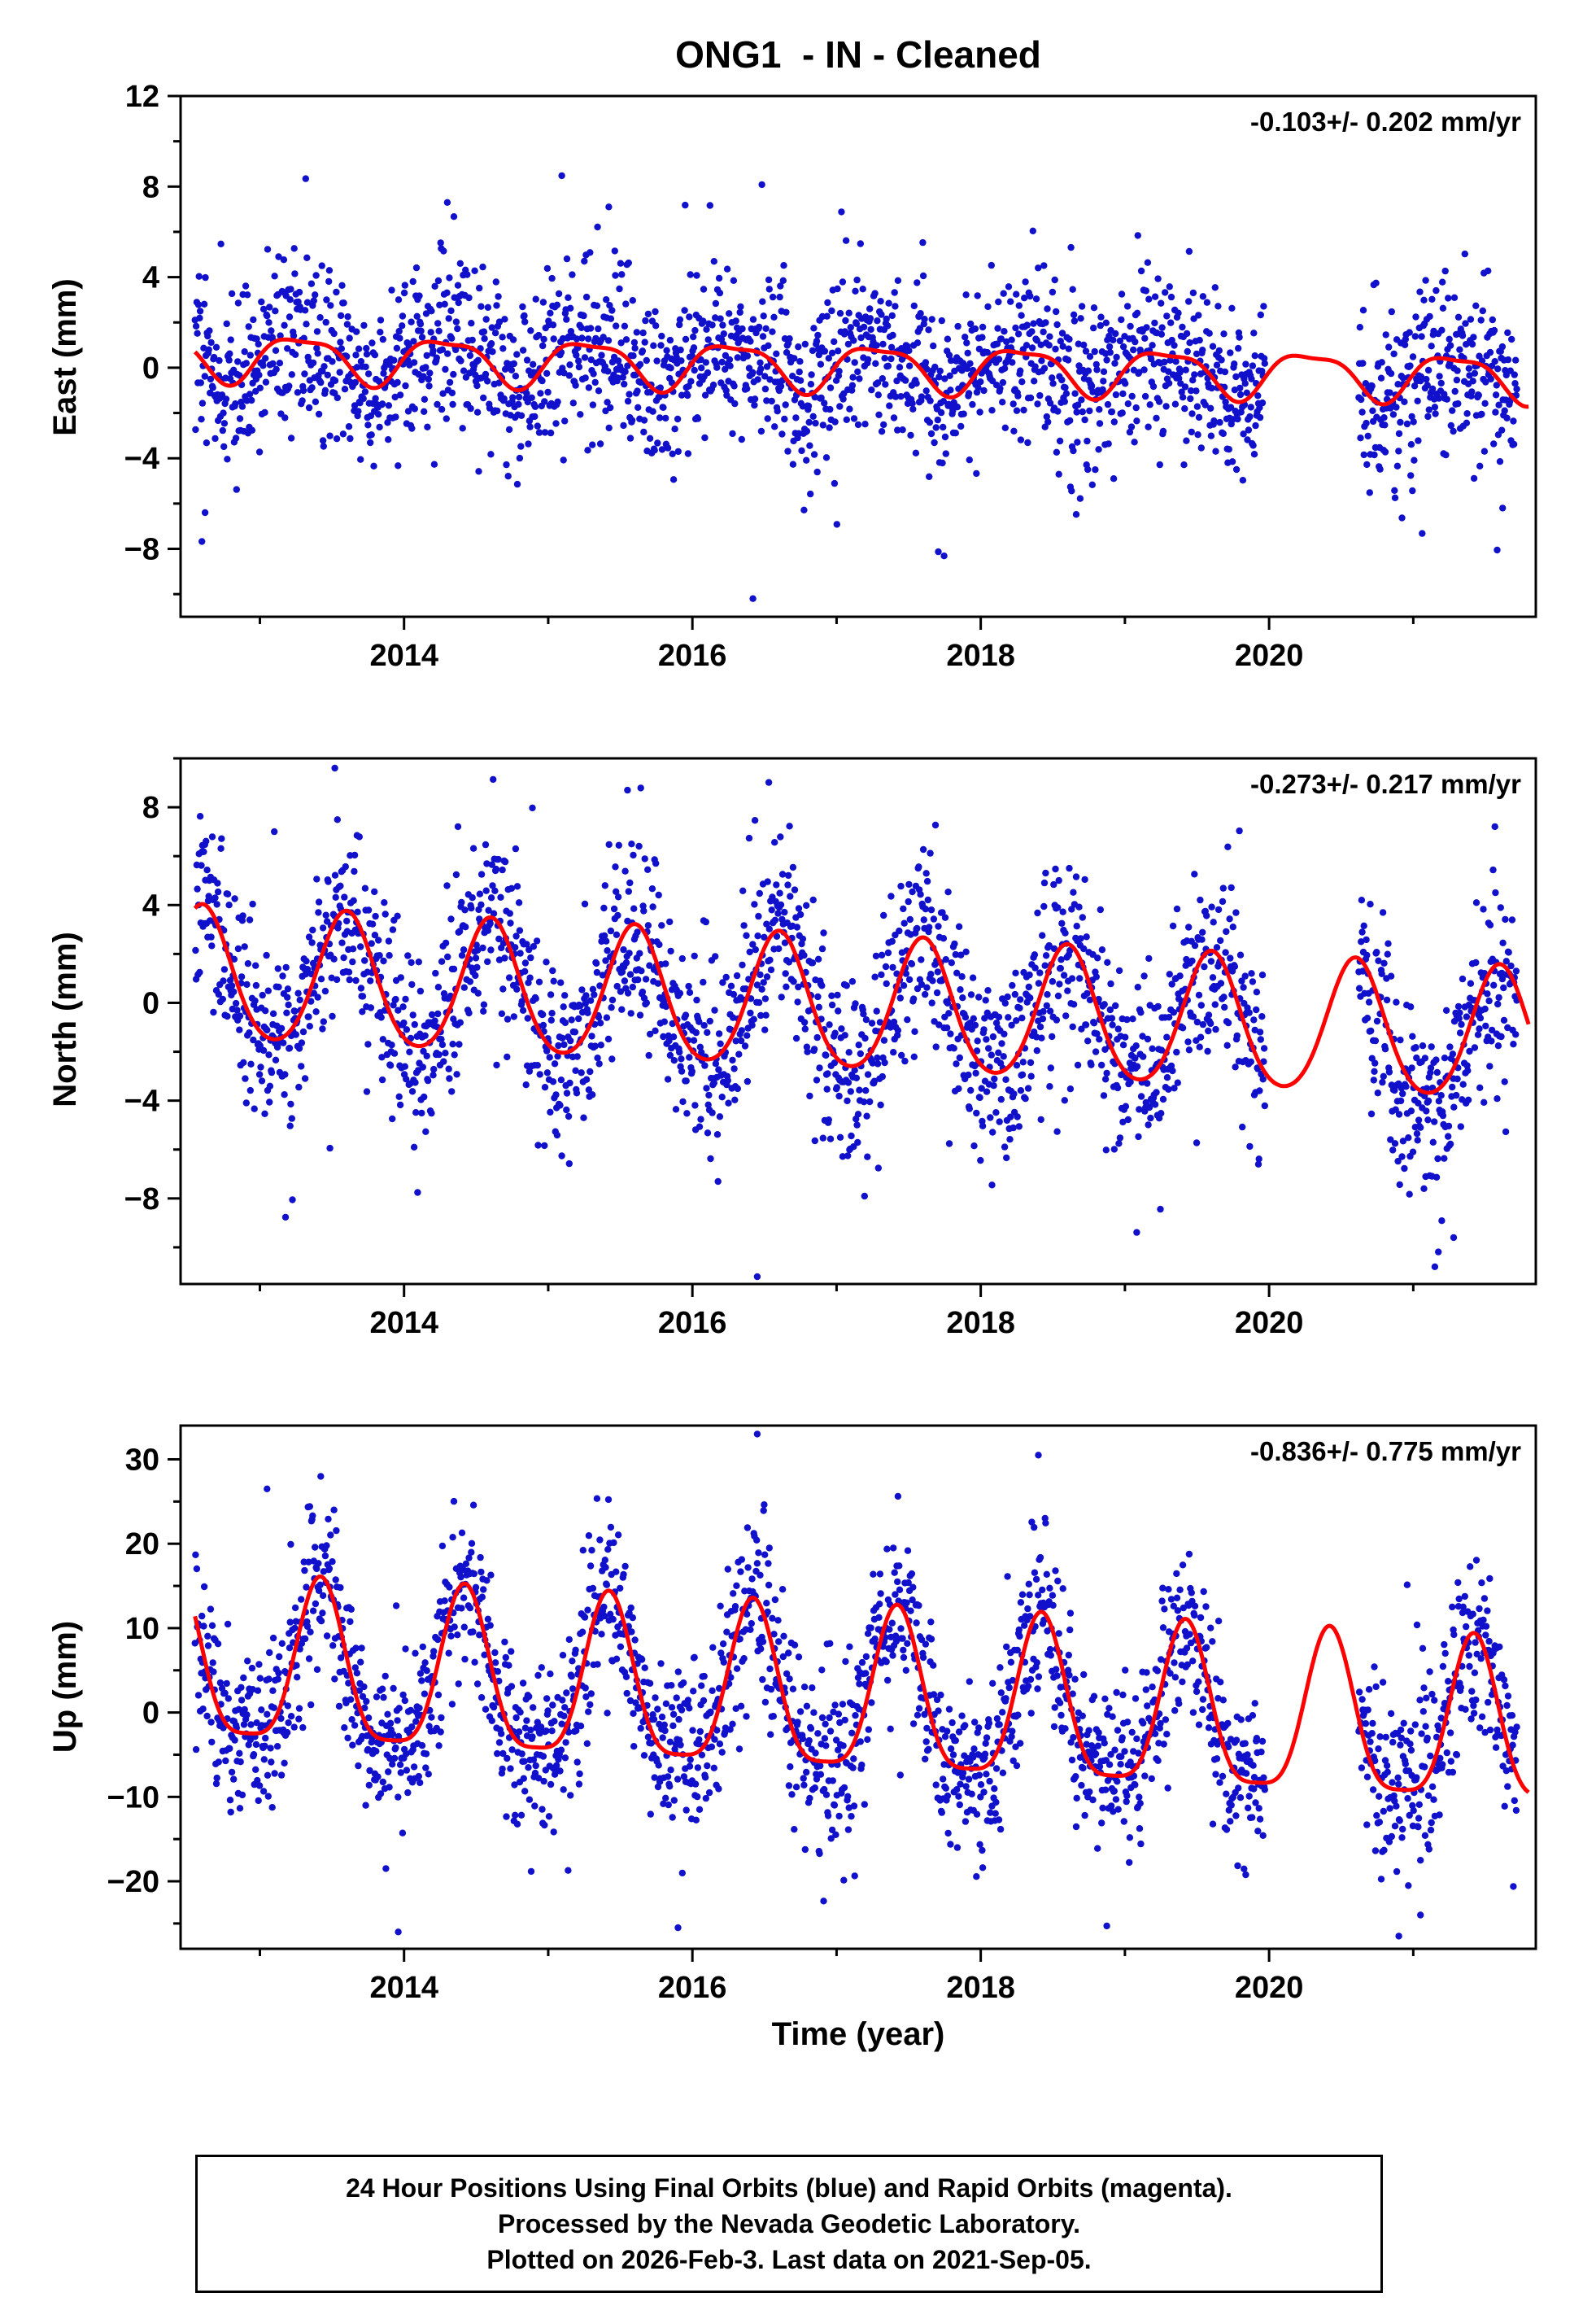 The image size is (1596, 2306). What do you see at coordinates (65, 1687) in the screenshot?
I see `up-axis-label: Up (mm)` at bounding box center [65, 1687].